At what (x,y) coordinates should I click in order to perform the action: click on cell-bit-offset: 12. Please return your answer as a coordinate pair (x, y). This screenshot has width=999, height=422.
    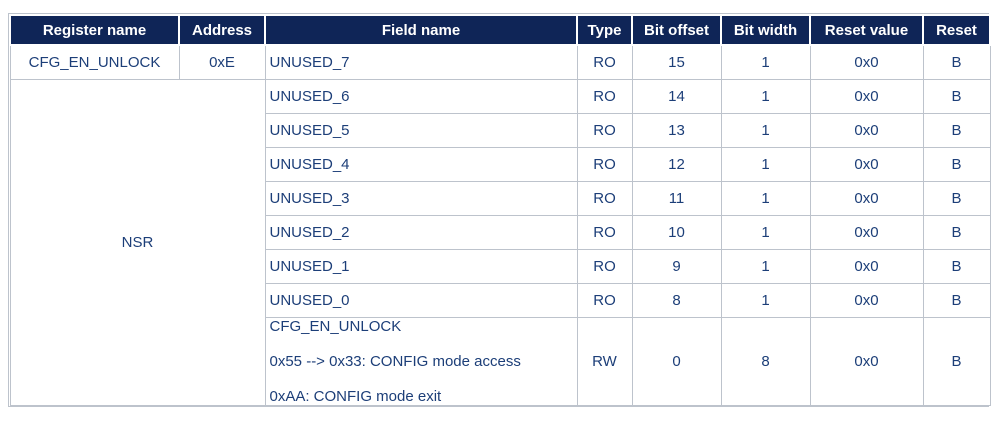
    Looking at the image, I should click on (676, 164).